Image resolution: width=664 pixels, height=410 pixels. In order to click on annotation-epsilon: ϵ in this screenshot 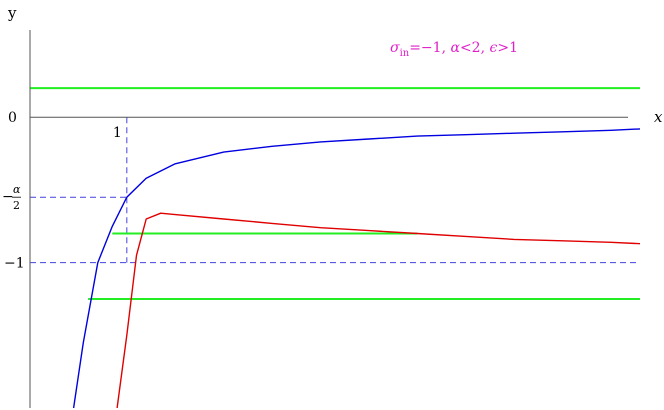, I will do `click(494, 48)`.